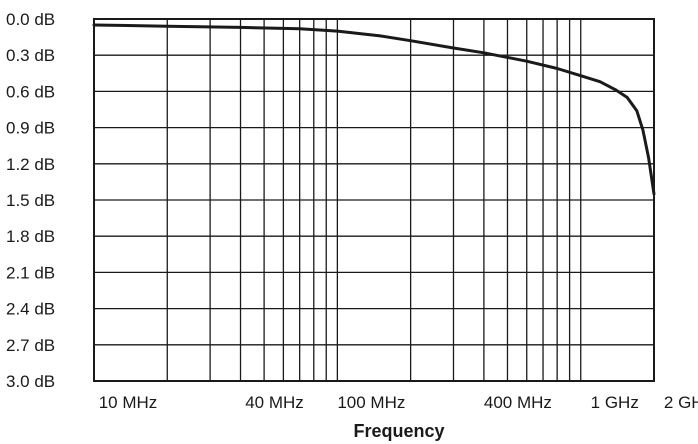  What do you see at coordinates (30, 91) in the screenshot?
I see `y-tick-label: 0.6 dB` at bounding box center [30, 91].